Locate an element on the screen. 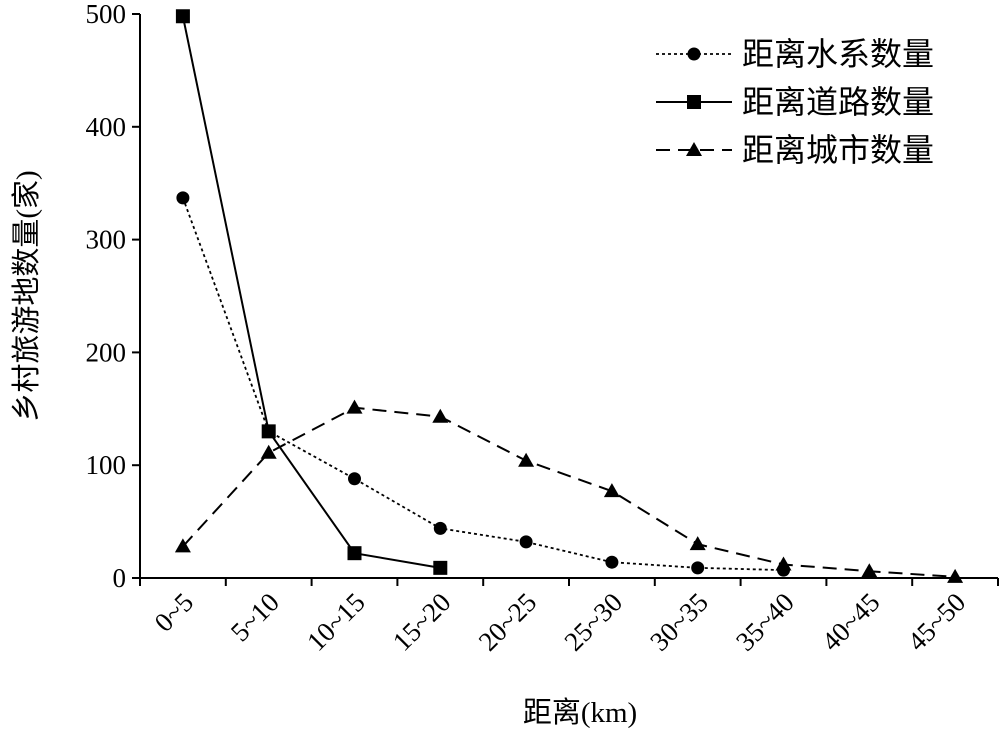 This screenshot has height=738, width=1000. legend-label: 距离道路数量 is located at coordinates (838, 102).